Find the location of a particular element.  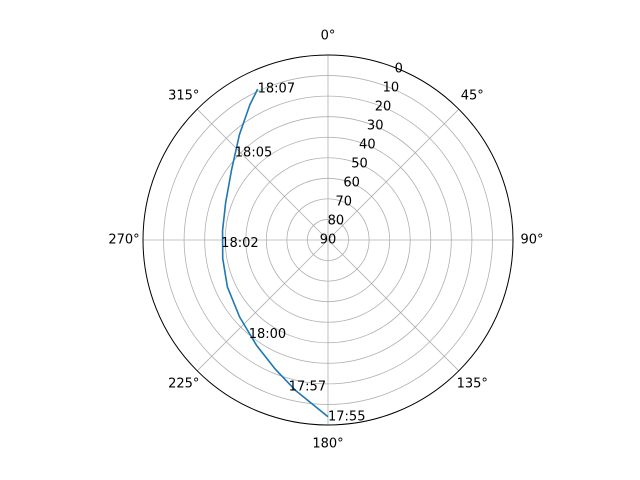

angular-tick-label: 0° is located at coordinates (328, 36).